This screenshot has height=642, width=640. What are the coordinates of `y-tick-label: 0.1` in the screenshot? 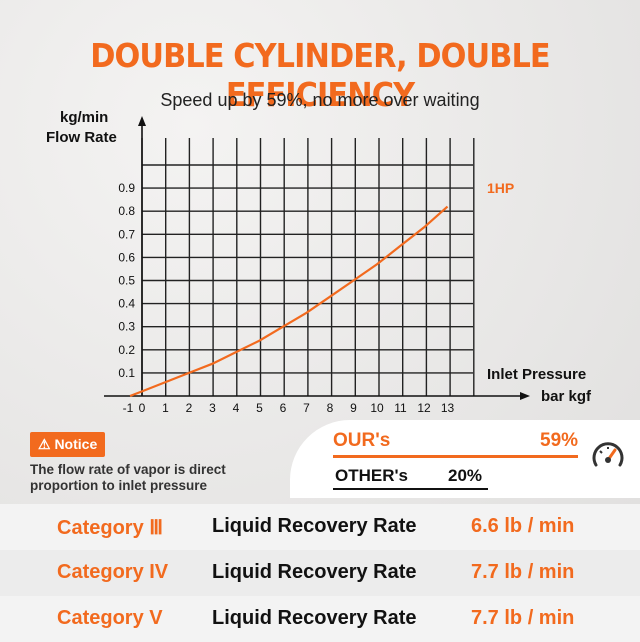 It's located at (126, 373).